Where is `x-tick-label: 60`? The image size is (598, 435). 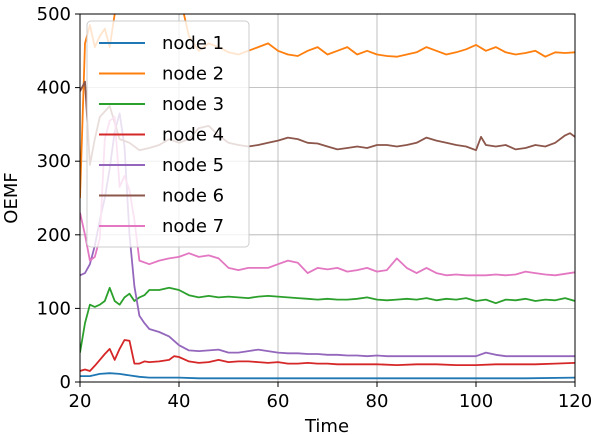 x-tick-label: 60 is located at coordinates (278, 401).